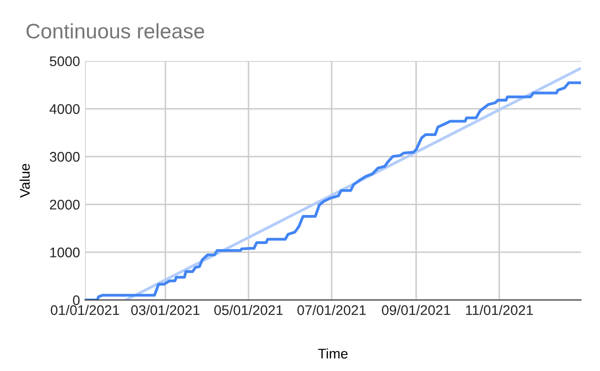 The width and height of the screenshot is (600, 371). What do you see at coordinates (499, 310) in the screenshot?
I see `x-tick-label: 11/01/2021` at bounding box center [499, 310].